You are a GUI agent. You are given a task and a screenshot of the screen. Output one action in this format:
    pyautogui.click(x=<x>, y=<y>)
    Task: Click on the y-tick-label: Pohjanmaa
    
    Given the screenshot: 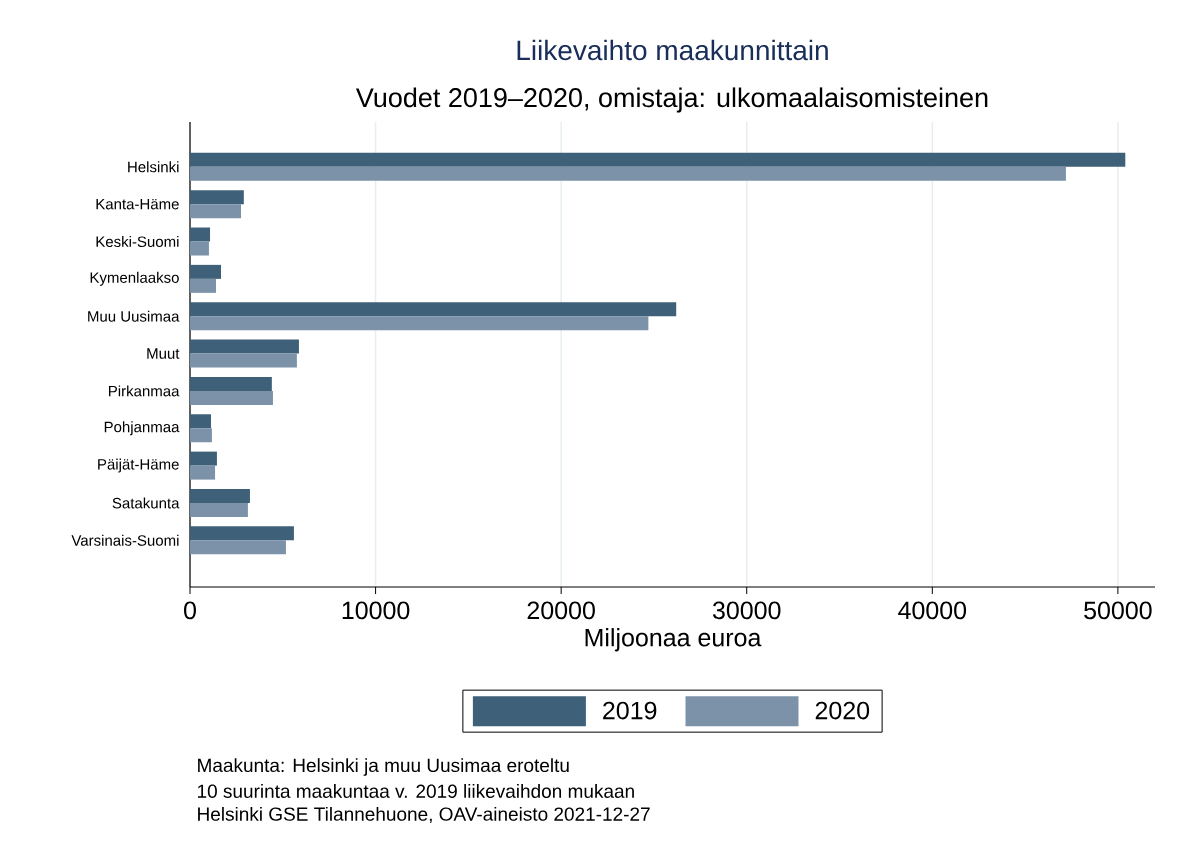 What is the action you would take?
    pyautogui.click(x=142, y=428)
    